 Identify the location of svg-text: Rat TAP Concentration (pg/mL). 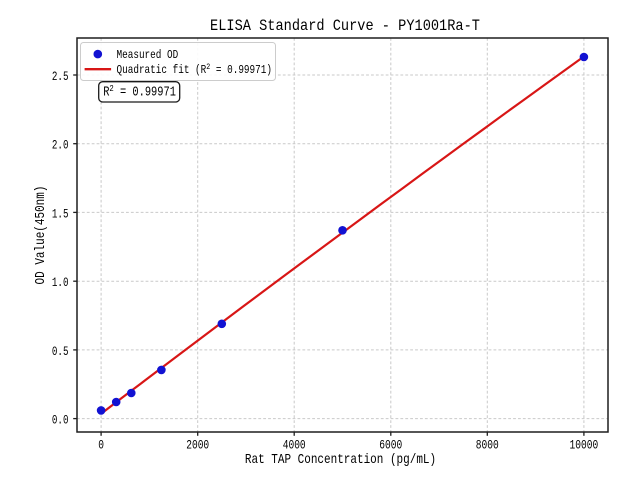
(340, 459).